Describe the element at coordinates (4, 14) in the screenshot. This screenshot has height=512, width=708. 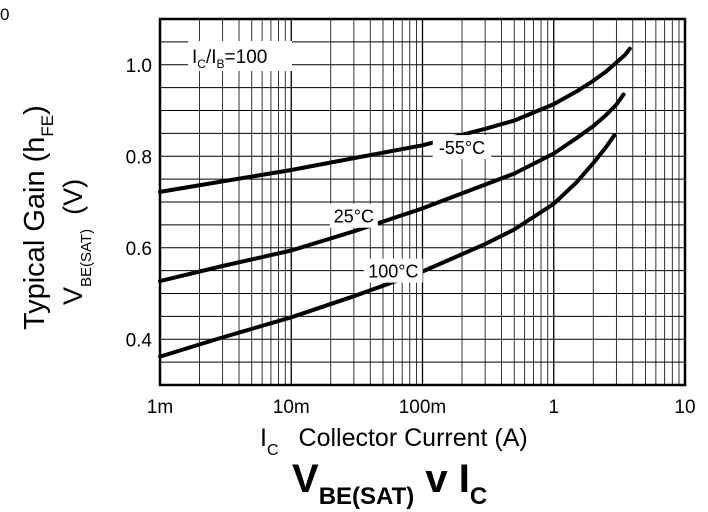
I see `corner-mark: 0` at that location.